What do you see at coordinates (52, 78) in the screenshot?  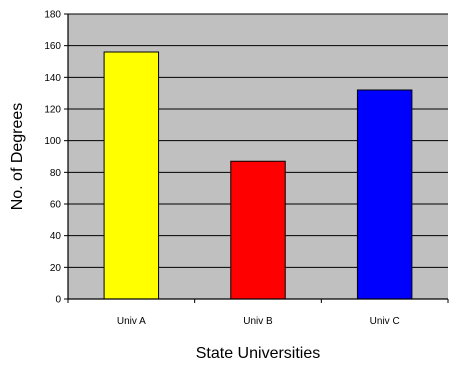 I see `y-tick-label: 140` at bounding box center [52, 78].